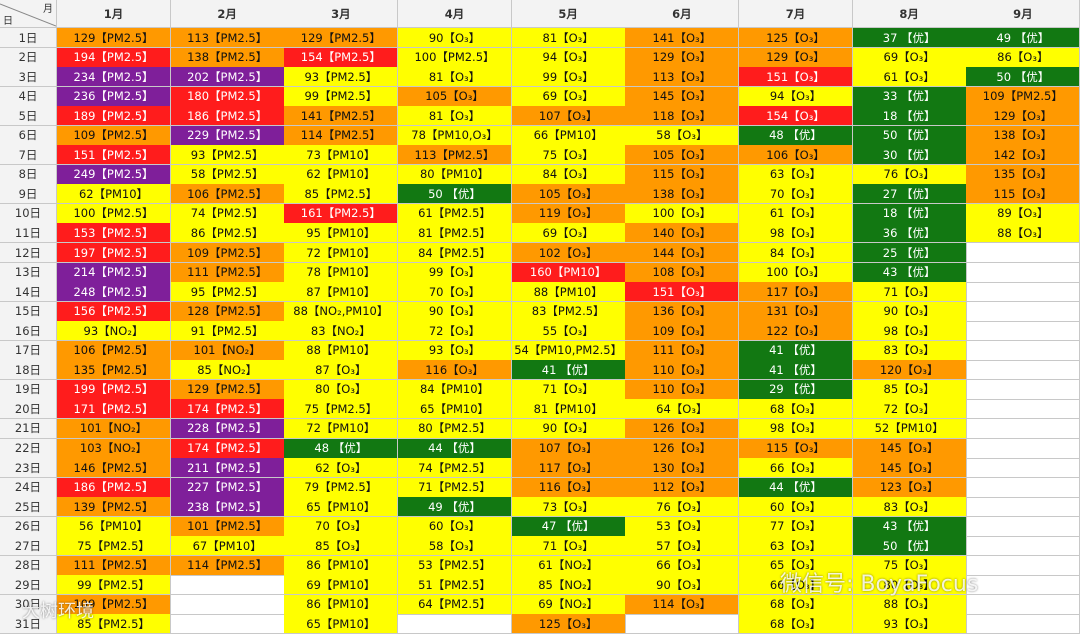 This screenshot has width=1080, height=634. Describe the element at coordinates (682, 272) in the screenshot. I see `aqi-cell: 108【O₃】` at that location.